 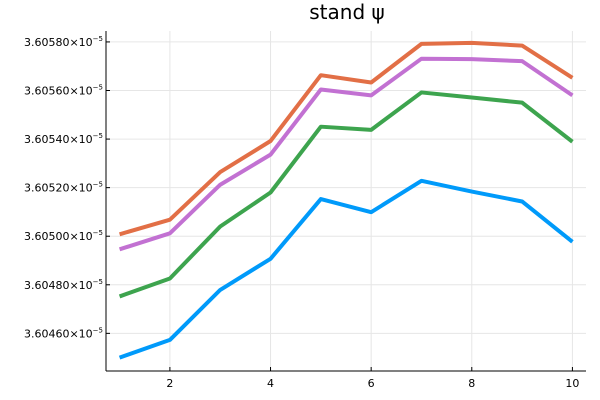 I want to click on y-tick-mantissa-3: 3.60520×10, so click(x=58, y=188).